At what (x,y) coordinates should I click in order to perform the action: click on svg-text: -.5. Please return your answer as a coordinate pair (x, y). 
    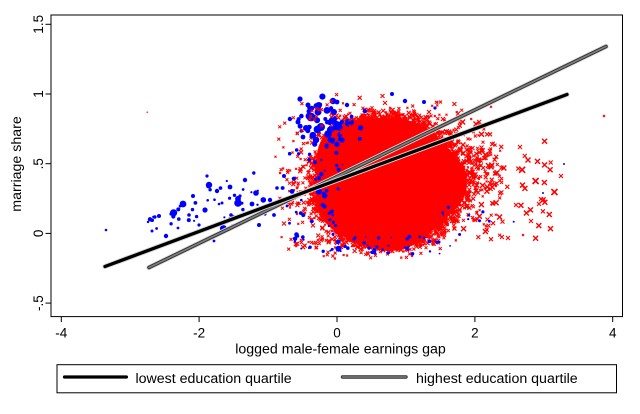
    Looking at the image, I should click on (38, 303).